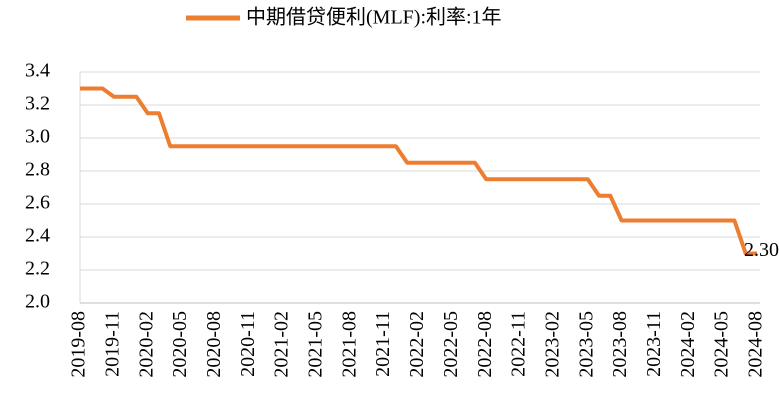 Image resolution: width=779 pixels, height=419 pixels. What do you see at coordinates (519, 344) in the screenshot?
I see `x-tick-label: 2022-11` at bounding box center [519, 344].